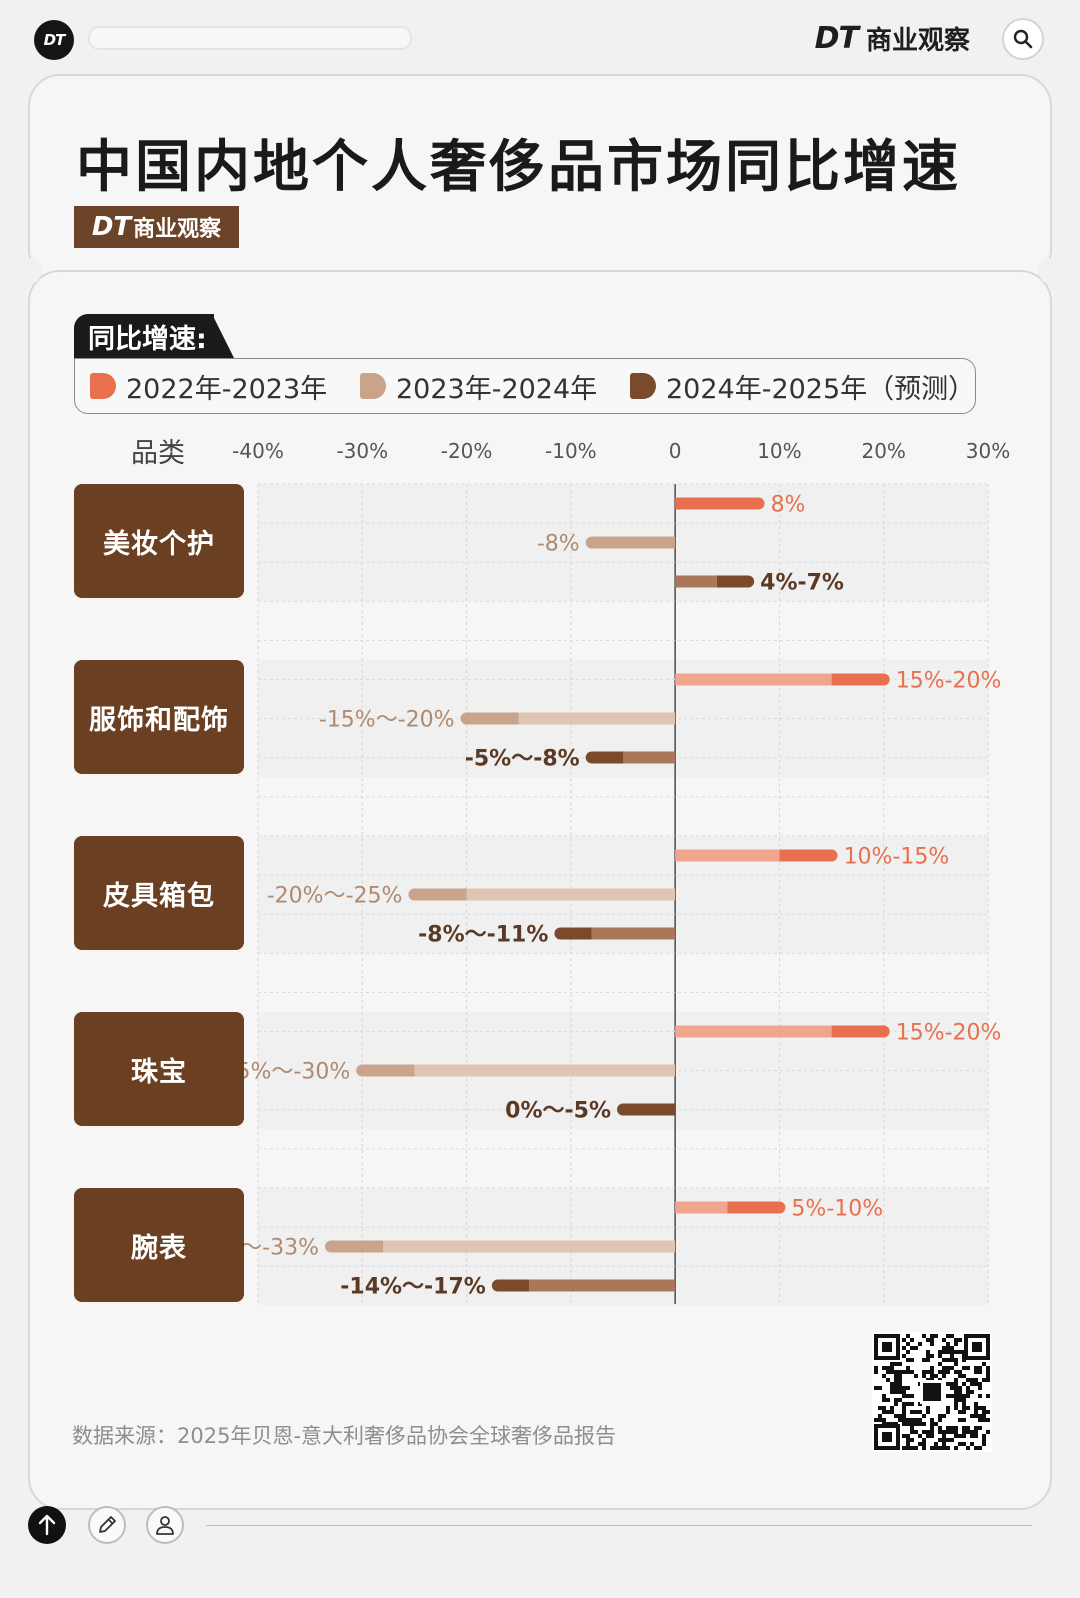  Describe the element at coordinates (932, 1392) in the screenshot. I see `qr-code-icon` at that location.